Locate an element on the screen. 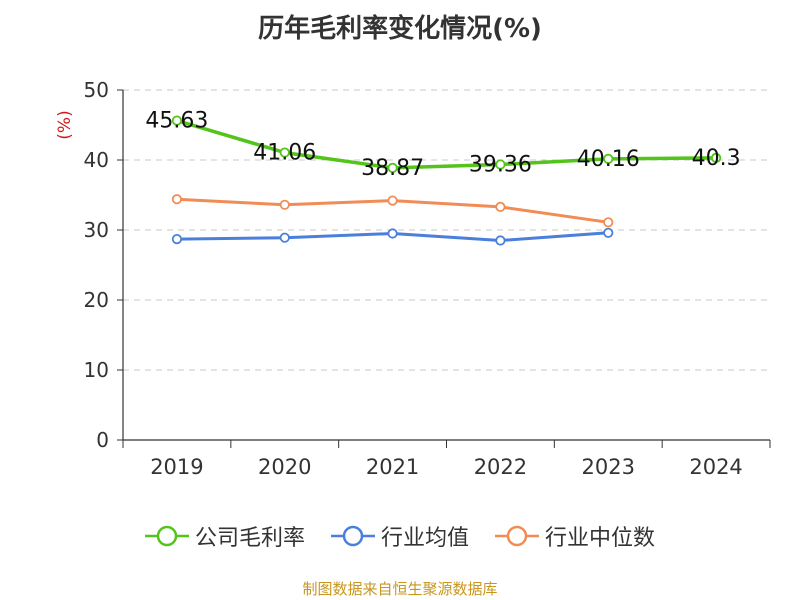  chart-title: 历年毛利率变化情况(%) is located at coordinates (400, 29).